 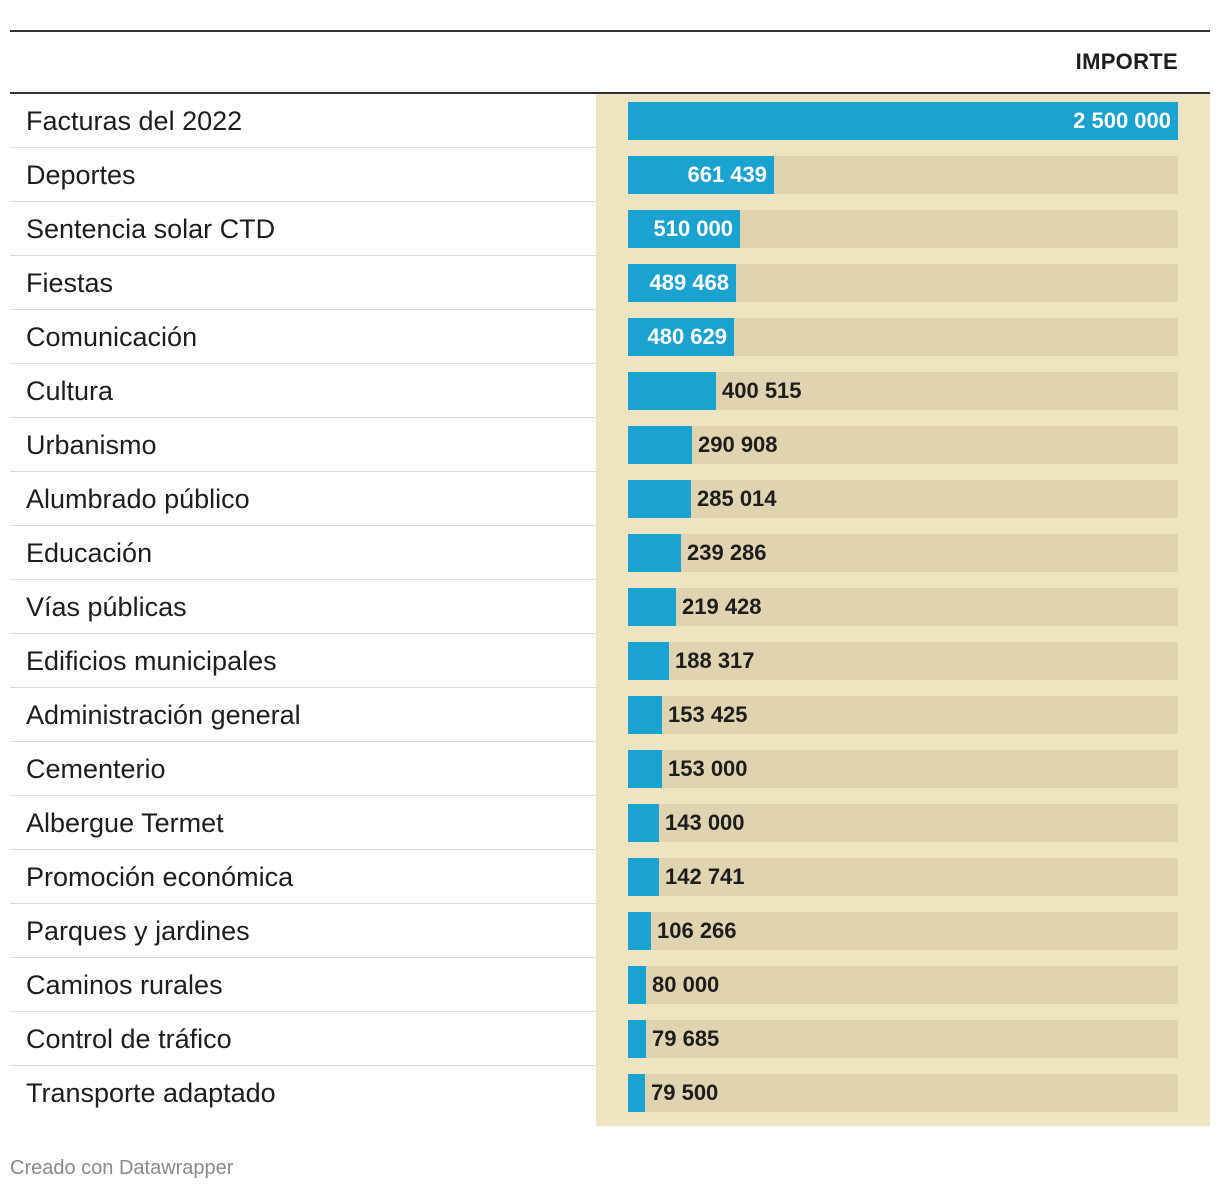 I want to click on bar-cell: 400 515, so click(x=903, y=391).